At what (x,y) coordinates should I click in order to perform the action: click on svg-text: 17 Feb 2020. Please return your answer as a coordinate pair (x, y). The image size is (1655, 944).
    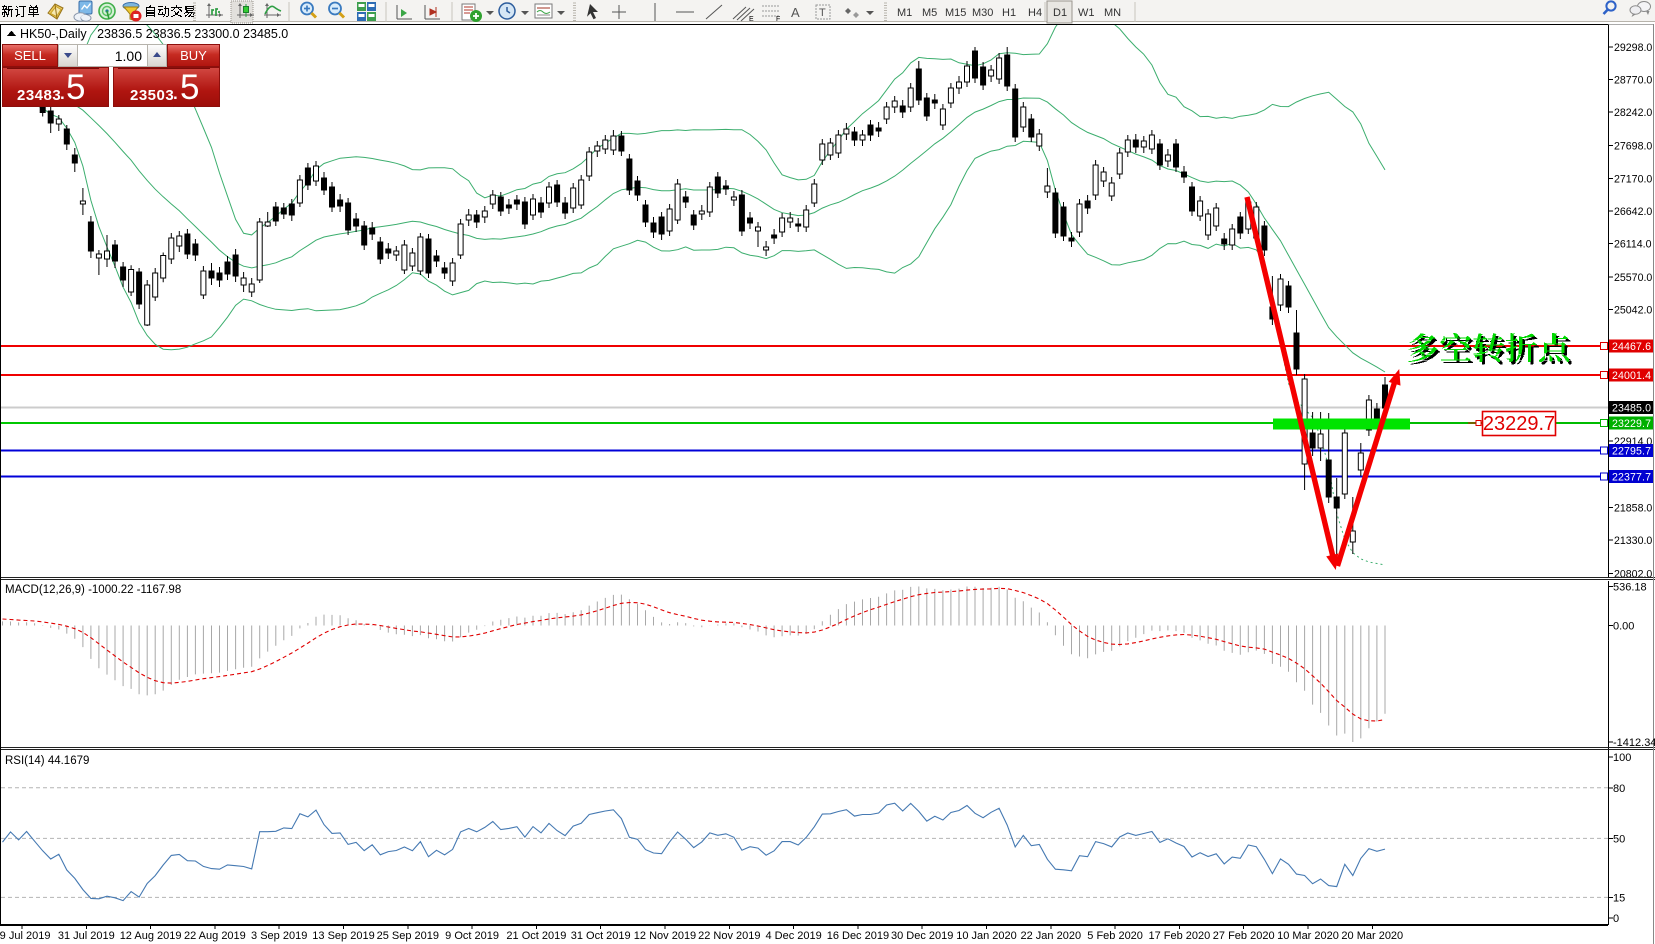
    Looking at the image, I should click on (1180, 936).